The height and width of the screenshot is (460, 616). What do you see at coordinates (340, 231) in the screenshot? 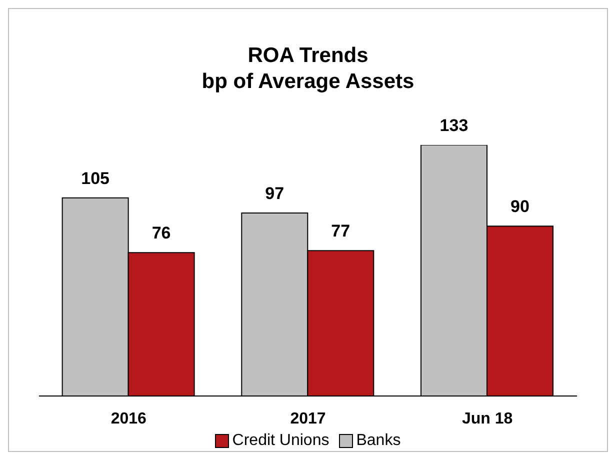
I see `data-label: 77` at bounding box center [340, 231].